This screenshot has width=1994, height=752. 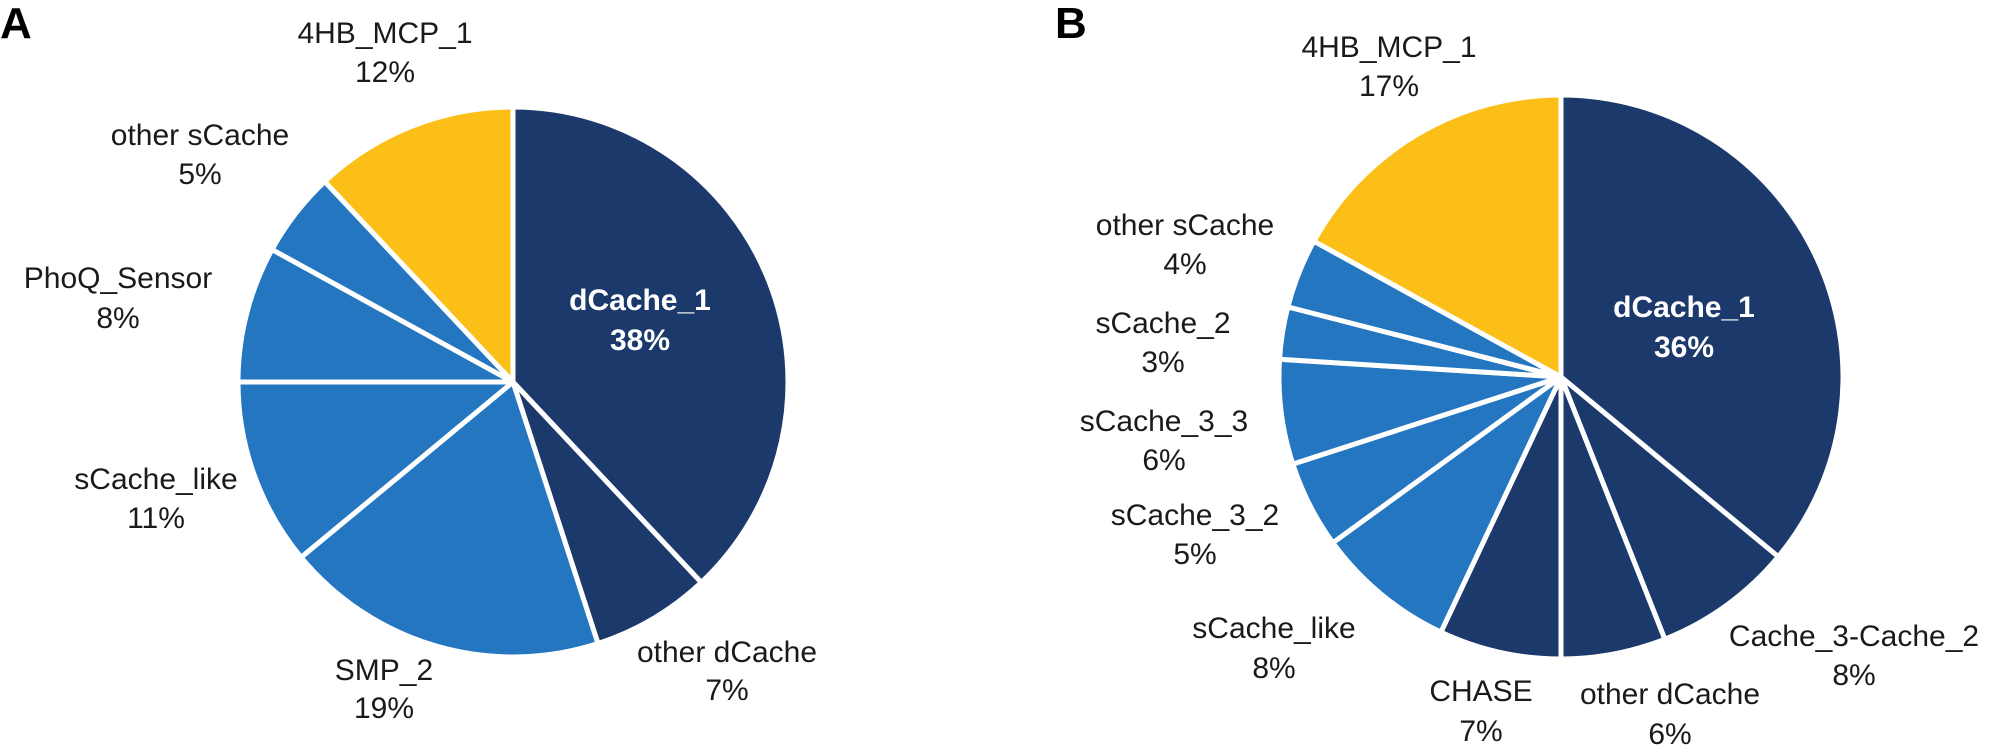 What do you see at coordinates (1162, 323) in the screenshot?
I see `slice-name-label: sCache_2` at bounding box center [1162, 323].